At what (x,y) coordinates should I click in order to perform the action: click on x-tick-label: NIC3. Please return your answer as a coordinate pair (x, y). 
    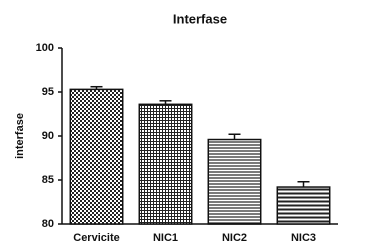
    Looking at the image, I should click on (303, 238).